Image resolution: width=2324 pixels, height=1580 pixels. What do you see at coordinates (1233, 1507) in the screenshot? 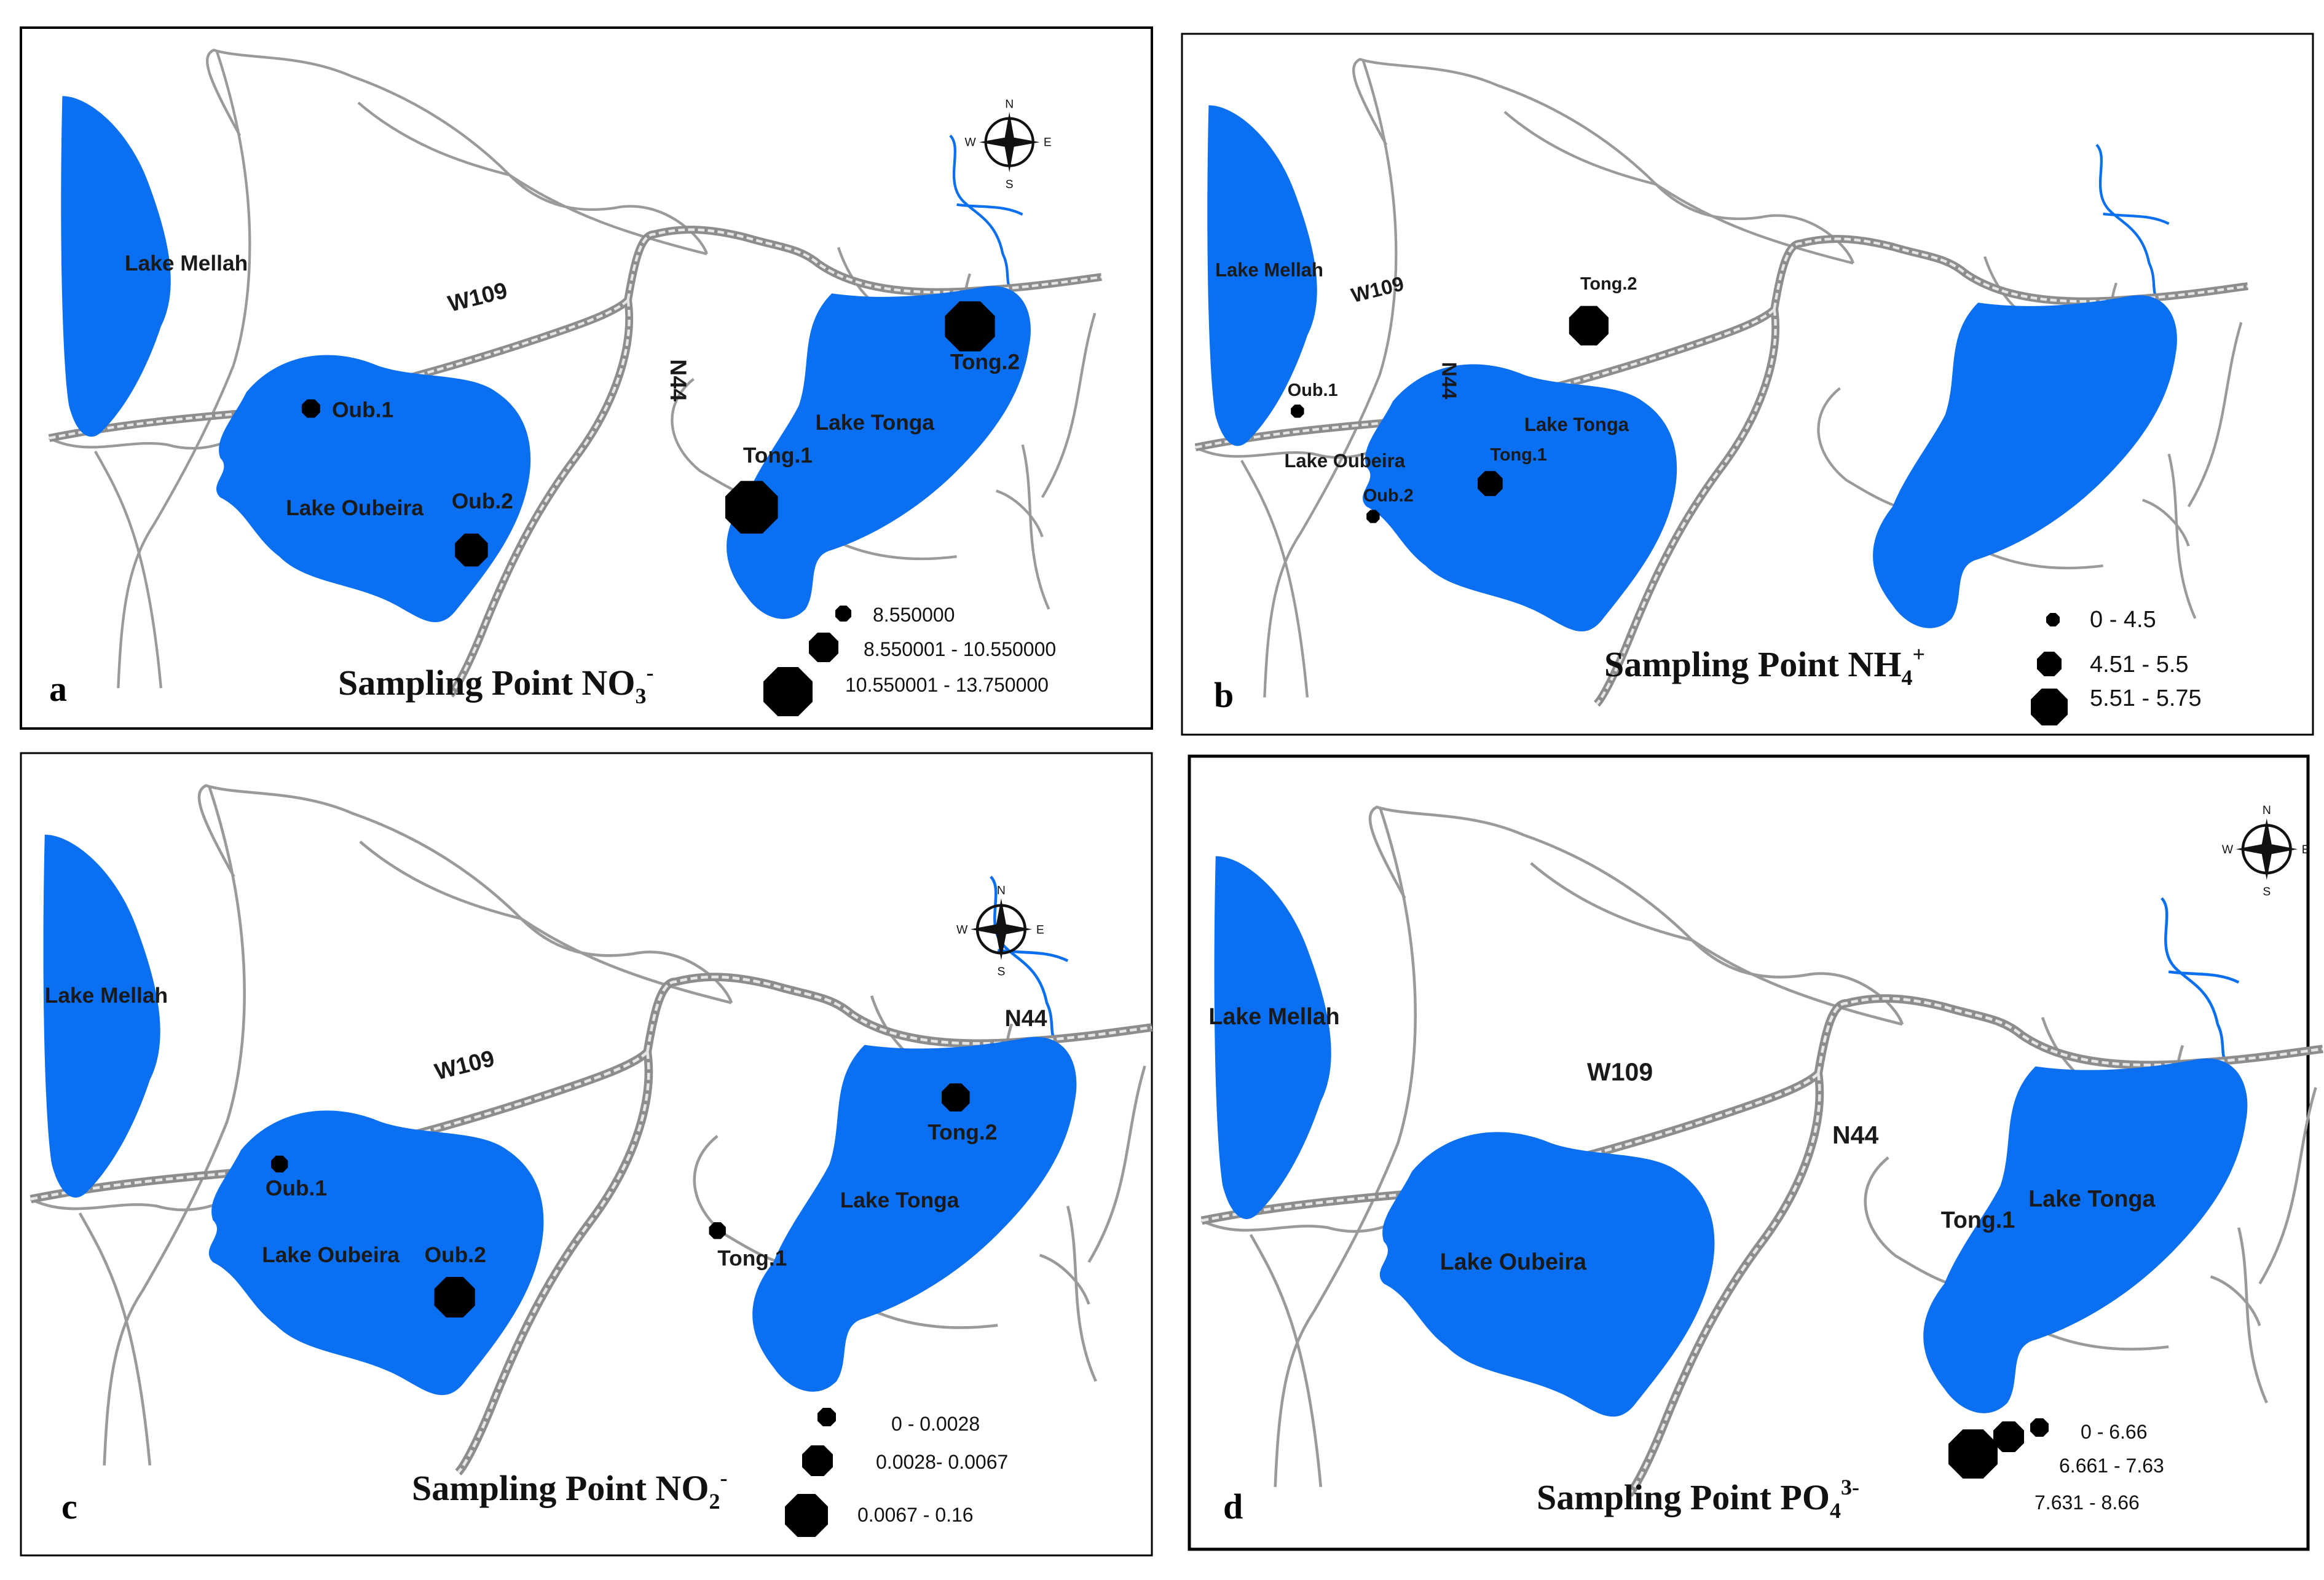
I see `panel-d-letter: d` at bounding box center [1233, 1507].